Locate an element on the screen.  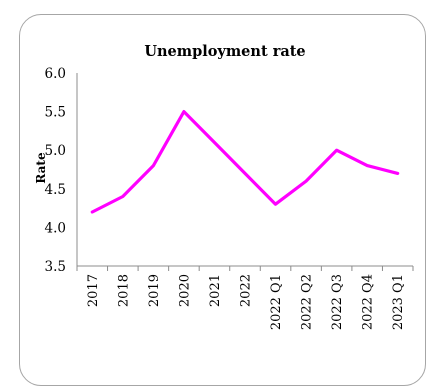
y-axis-label: Rate is located at coordinates (41, 168).